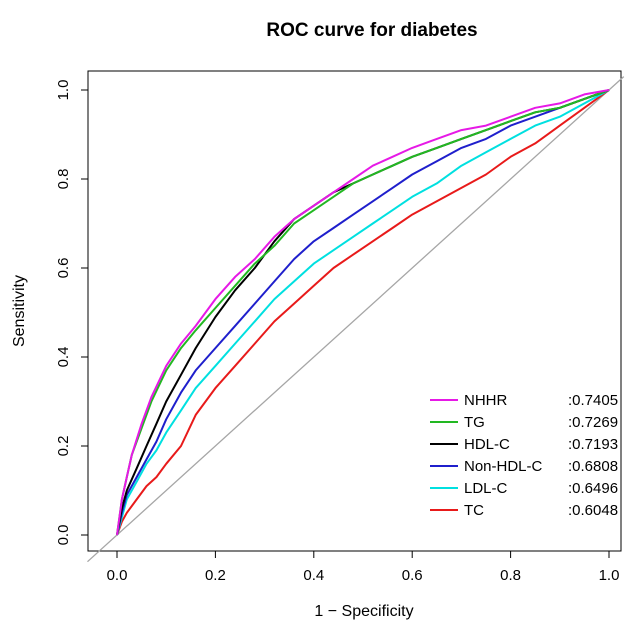 This screenshot has width=634, height=631. What do you see at coordinates (524, 400) in the screenshot?
I see `legend-entry: NHHR :0.7405` at bounding box center [524, 400].